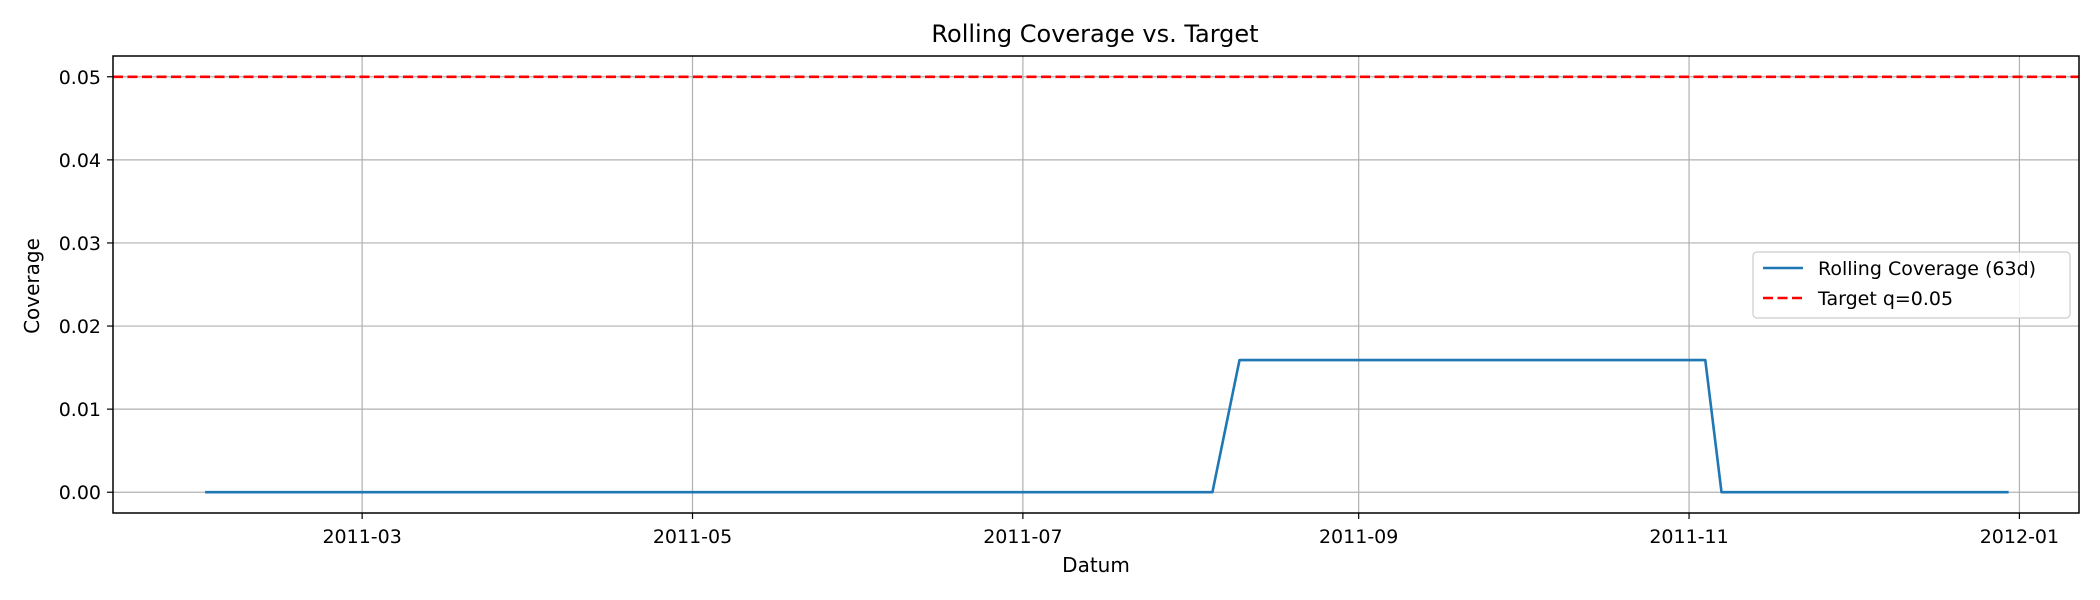  Describe the element at coordinates (361, 537) in the screenshot. I see `x-tick-label: 2011-03` at that location.